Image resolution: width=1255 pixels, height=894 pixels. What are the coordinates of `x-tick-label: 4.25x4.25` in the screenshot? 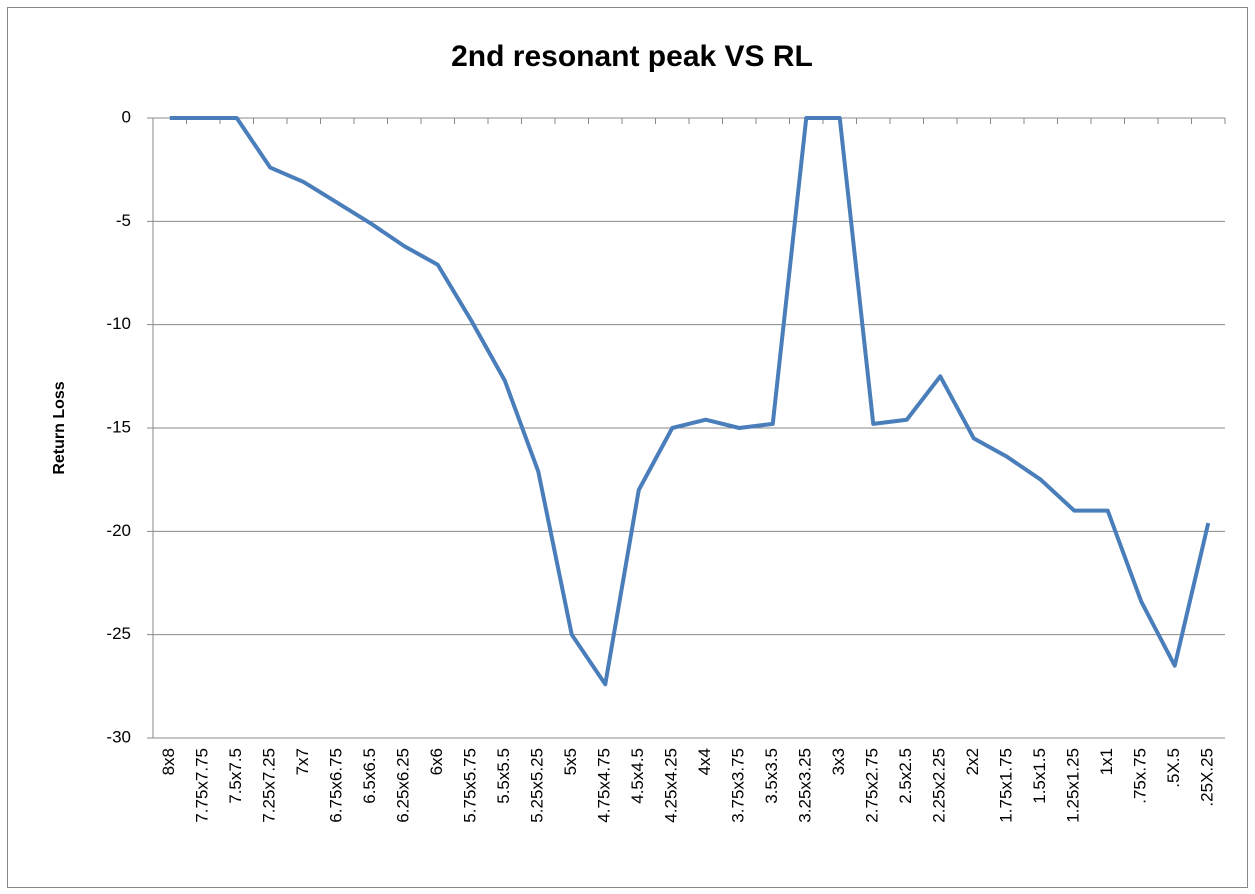 It's located at (671, 785).